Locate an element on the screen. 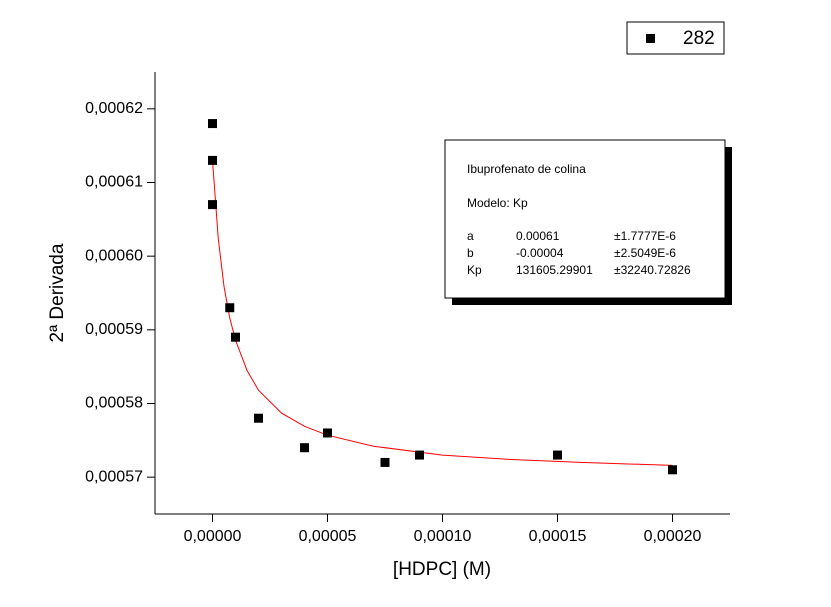 This screenshot has height=607, width=831. x-tick-label: 0,00015 is located at coordinates (558, 536).